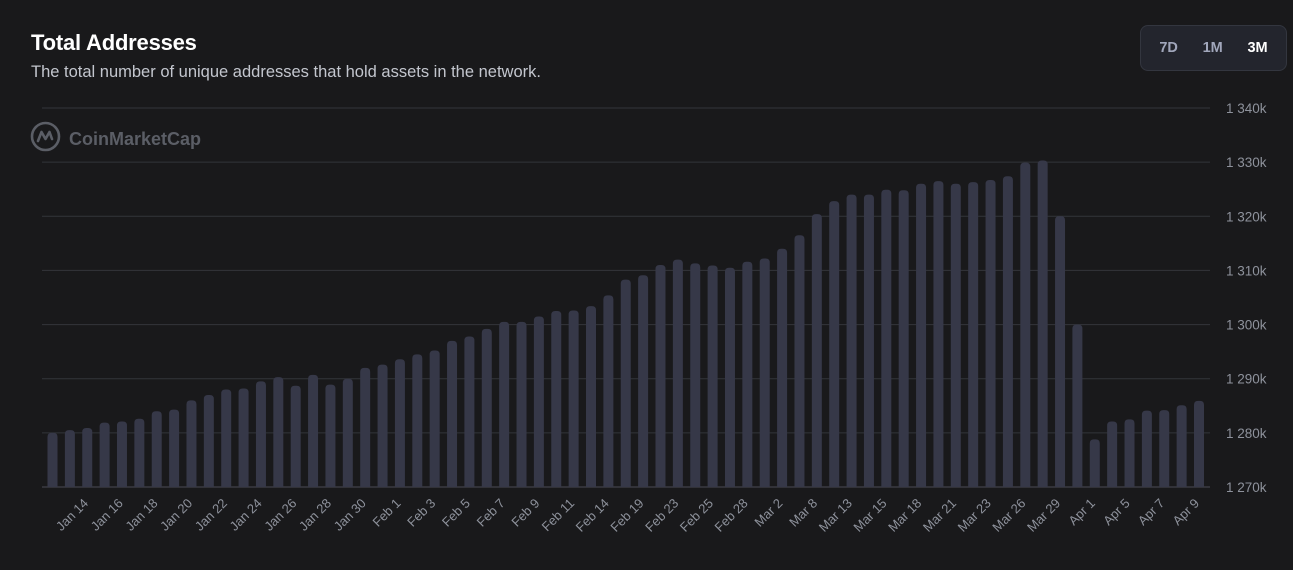  What do you see at coordinates (974, 515) in the screenshot?
I see `x-tick-label: Mar 23` at bounding box center [974, 515].